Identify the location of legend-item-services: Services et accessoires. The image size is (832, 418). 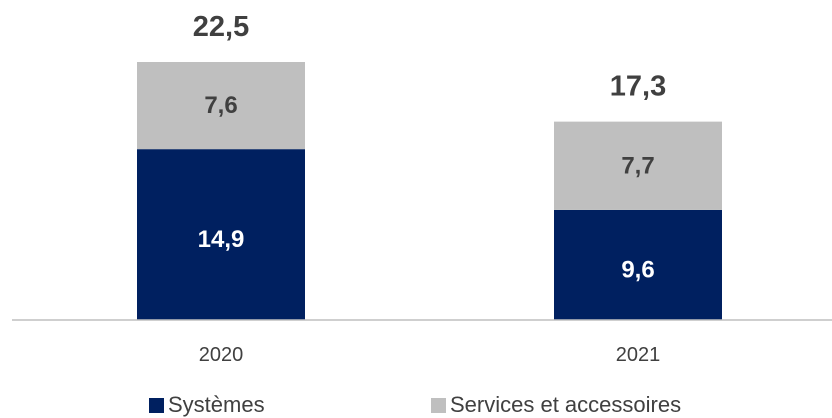
(556, 405).